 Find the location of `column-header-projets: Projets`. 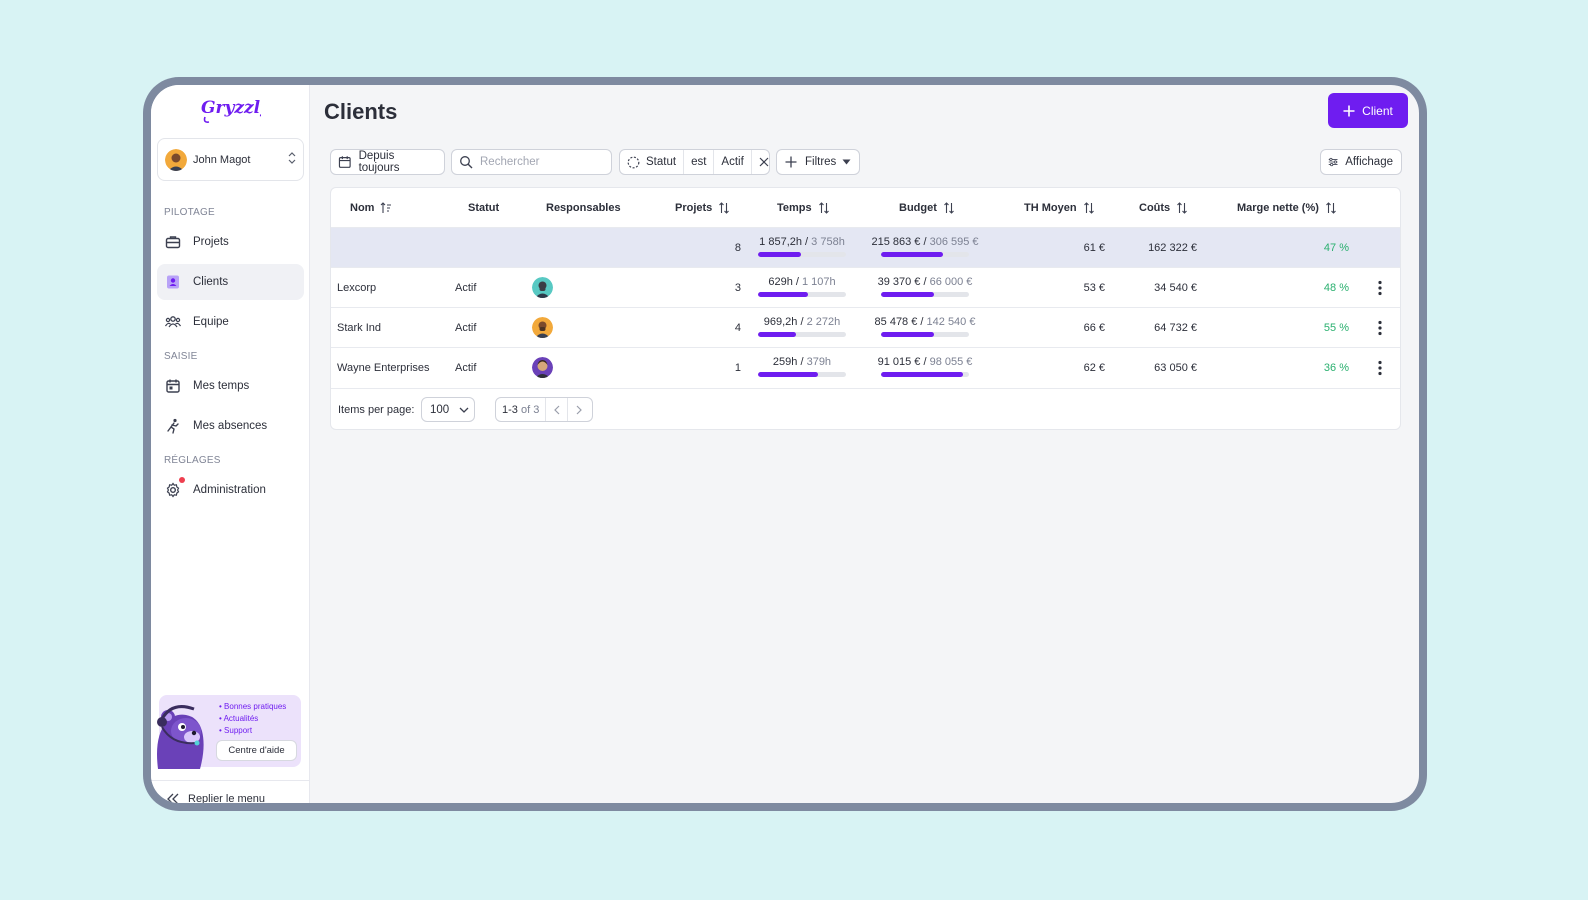

column-header-projets: Projets is located at coordinates (702, 208).